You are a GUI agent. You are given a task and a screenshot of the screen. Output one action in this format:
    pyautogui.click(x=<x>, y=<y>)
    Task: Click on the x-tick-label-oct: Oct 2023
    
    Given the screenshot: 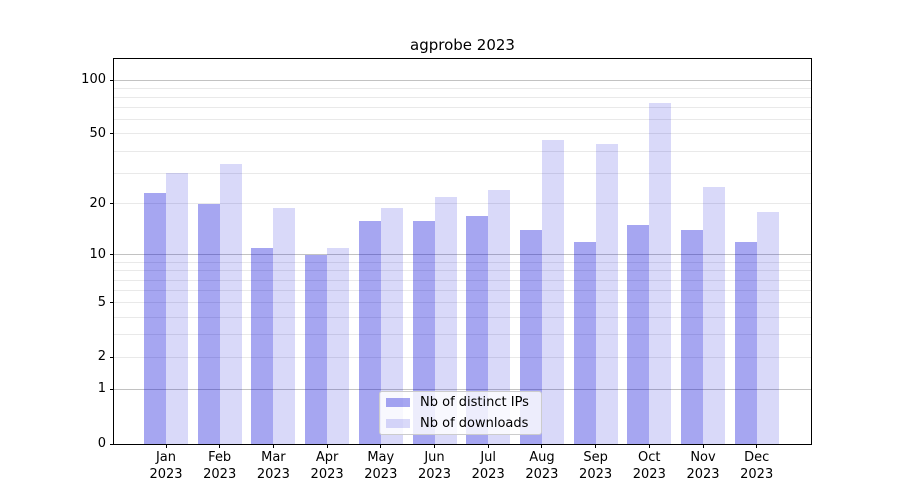 What is the action you would take?
    pyautogui.click(x=649, y=466)
    